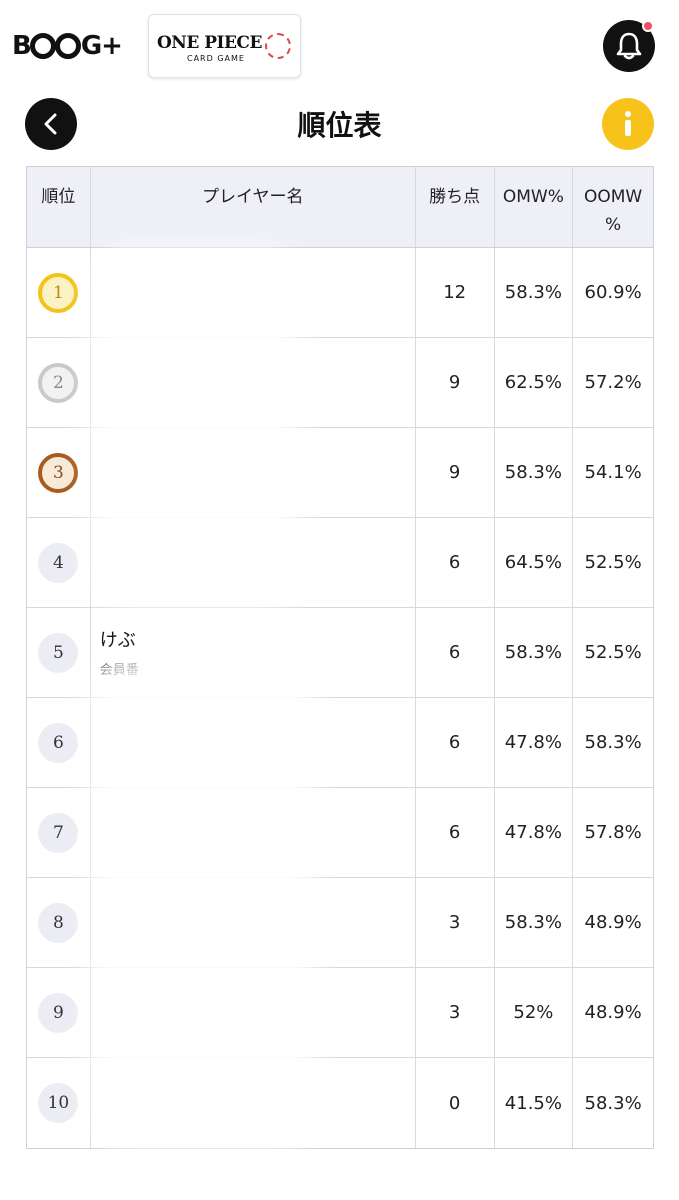 The image size is (679, 1200). Describe the element at coordinates (455, 1103) in the screenshot. I see `points-cell: 0` at that location.